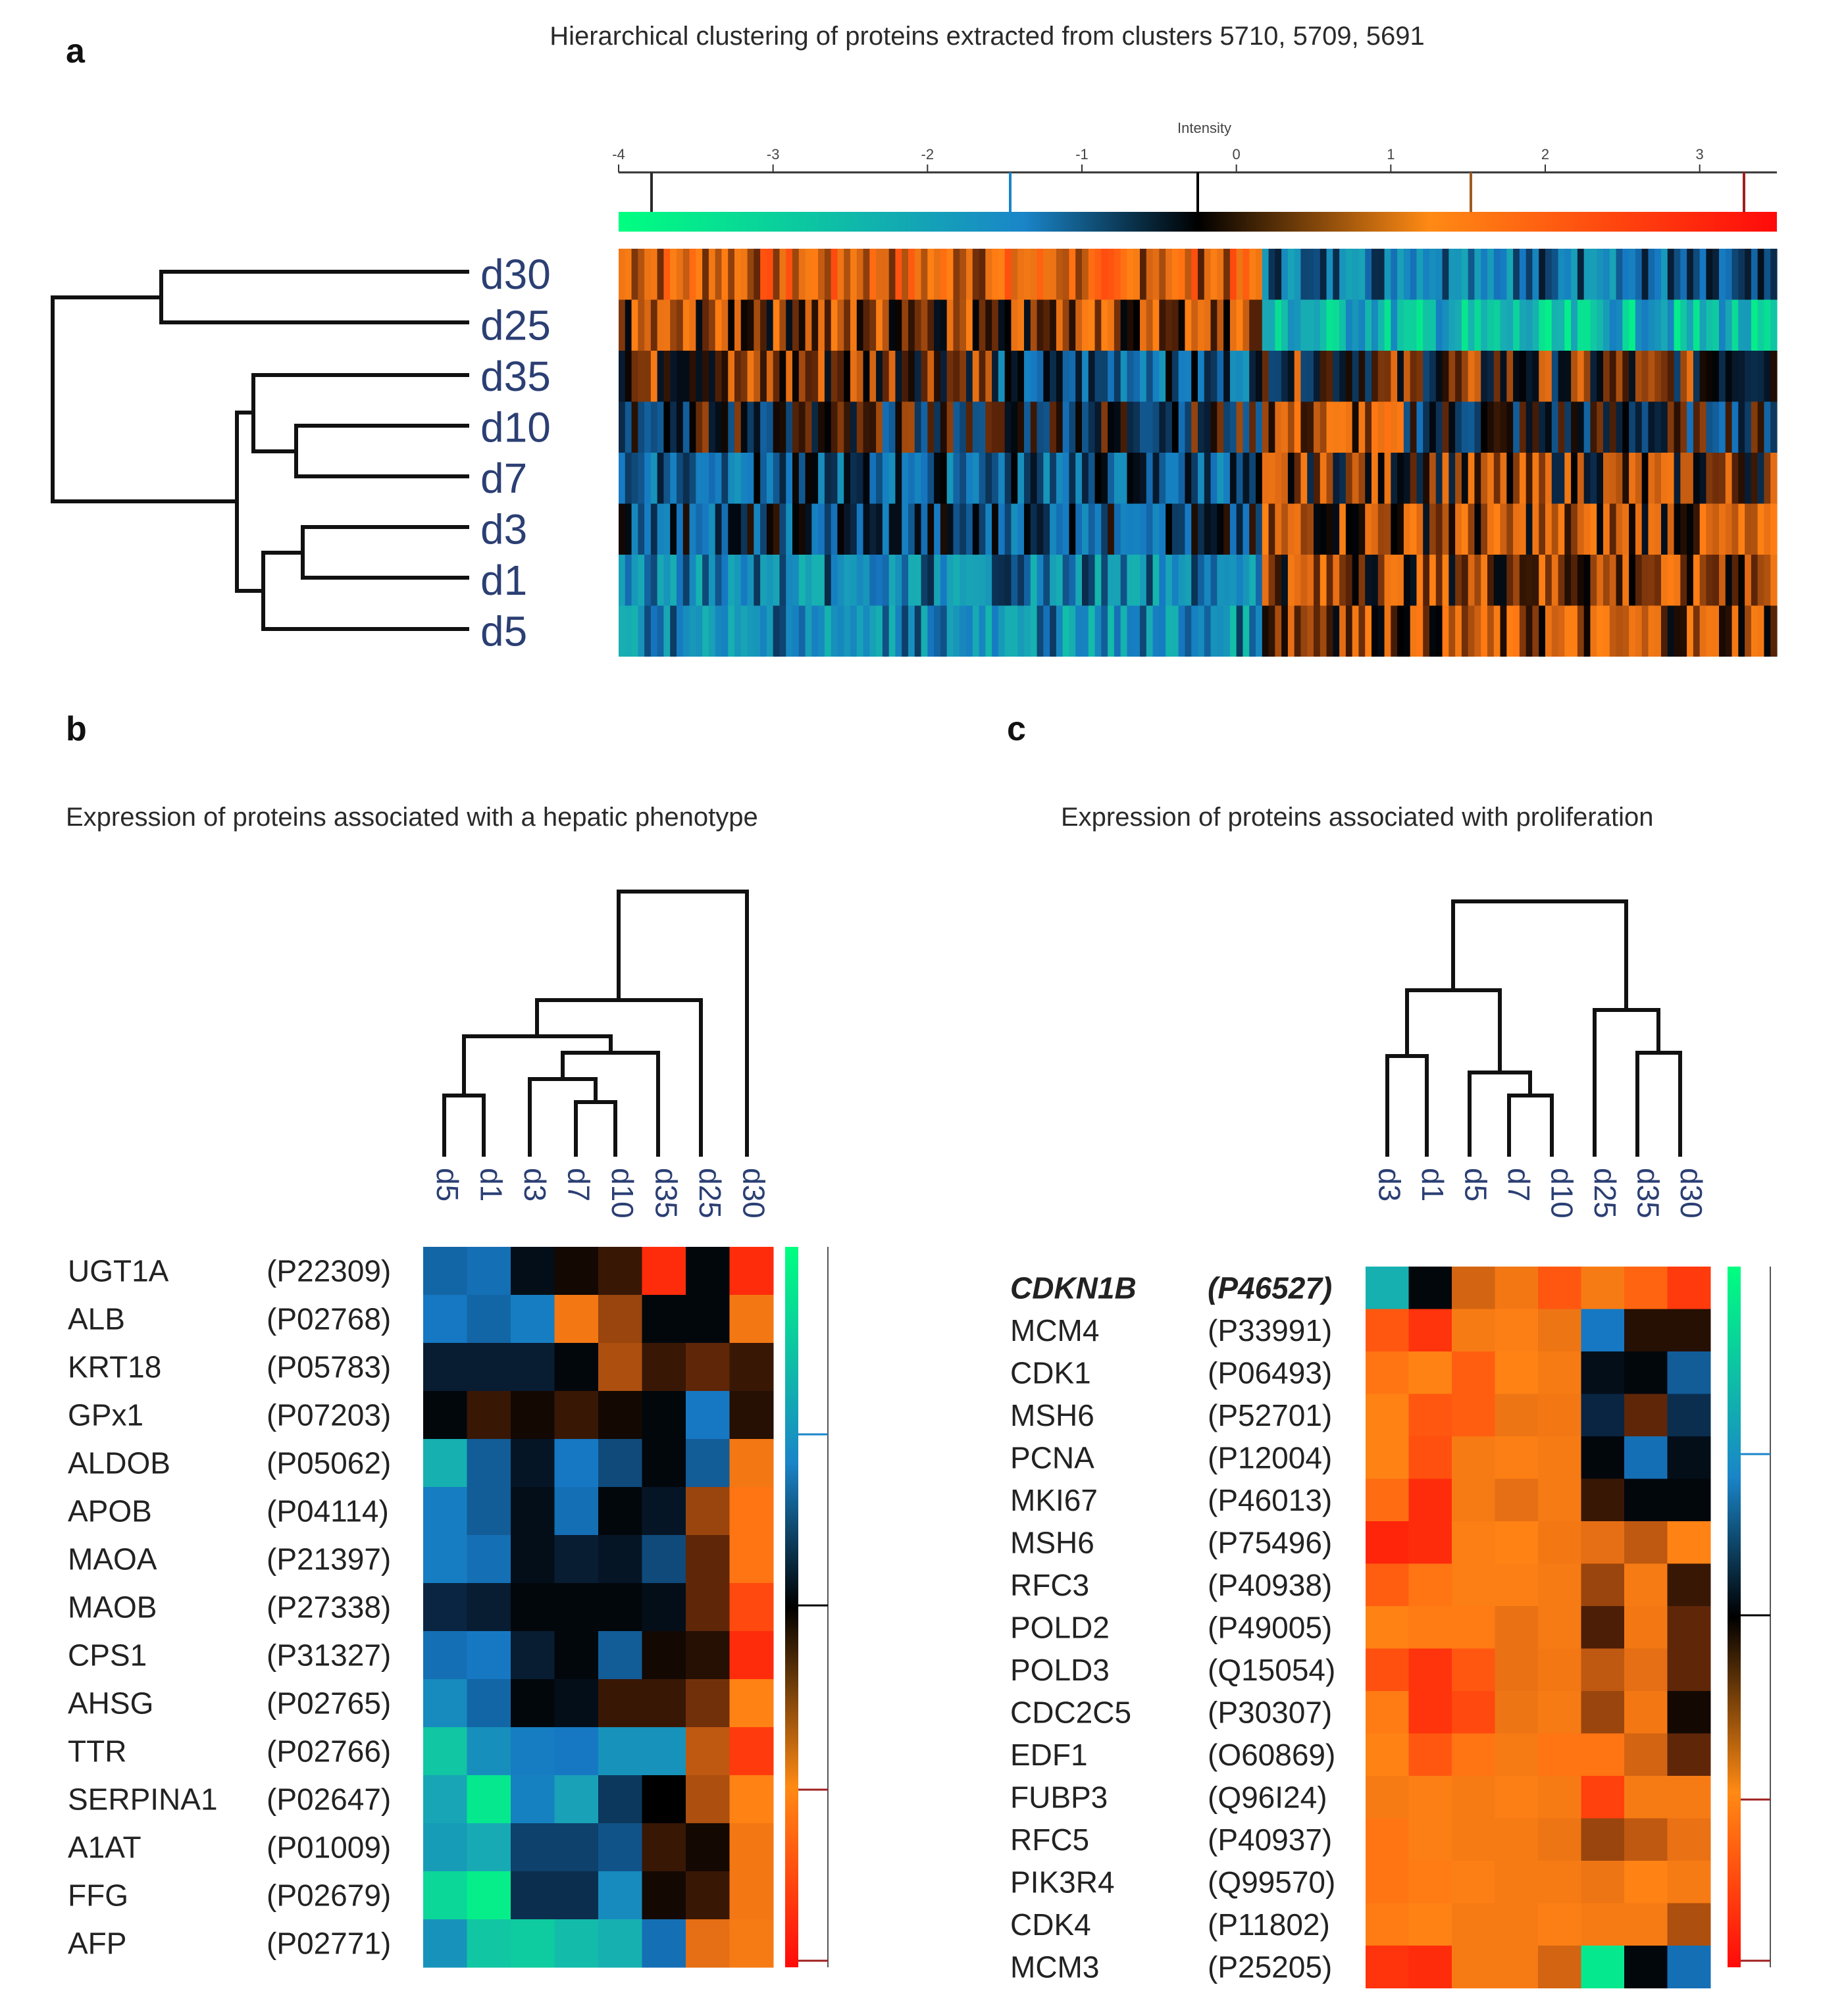 Image resolution: width=1846 pixels, height=2016 pixels. Describe the element at coordinates (1052, 1457) in the screenshot. I see `gene-label: PCNA` at that location.